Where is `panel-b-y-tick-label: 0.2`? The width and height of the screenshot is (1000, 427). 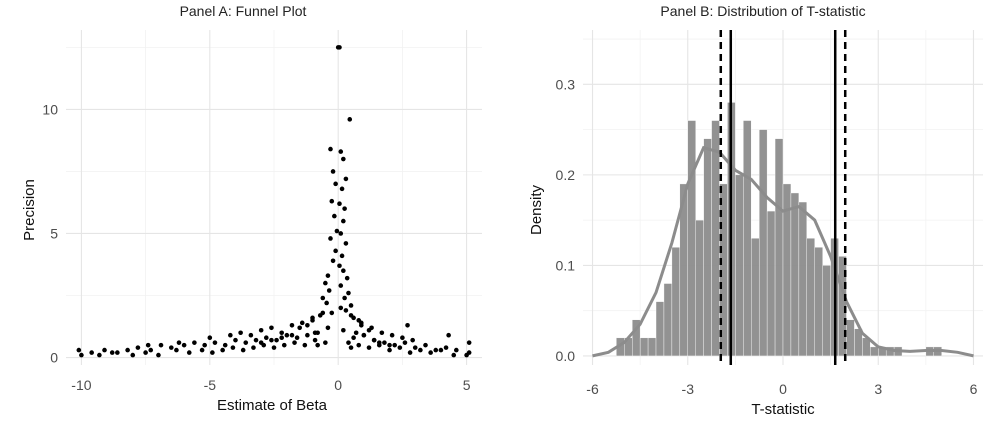
panel-b-y-tick-label: 0.2 is located at coordinates (566, 175).